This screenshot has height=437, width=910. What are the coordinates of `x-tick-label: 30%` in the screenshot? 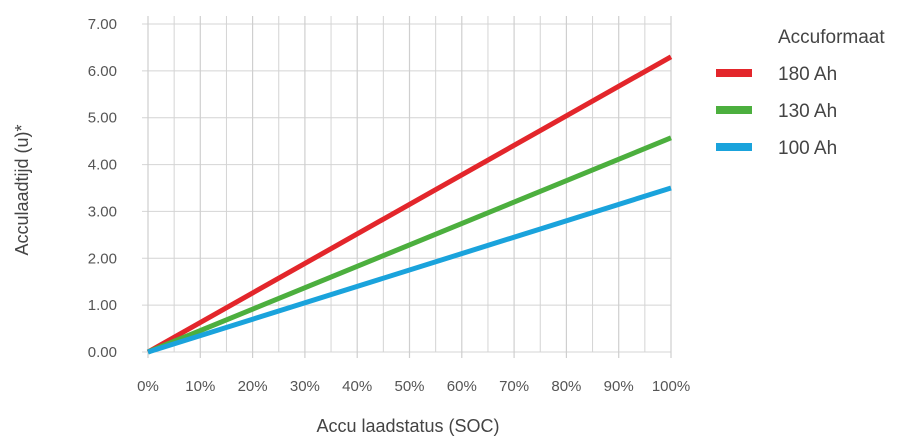 It's located at (305, 386).